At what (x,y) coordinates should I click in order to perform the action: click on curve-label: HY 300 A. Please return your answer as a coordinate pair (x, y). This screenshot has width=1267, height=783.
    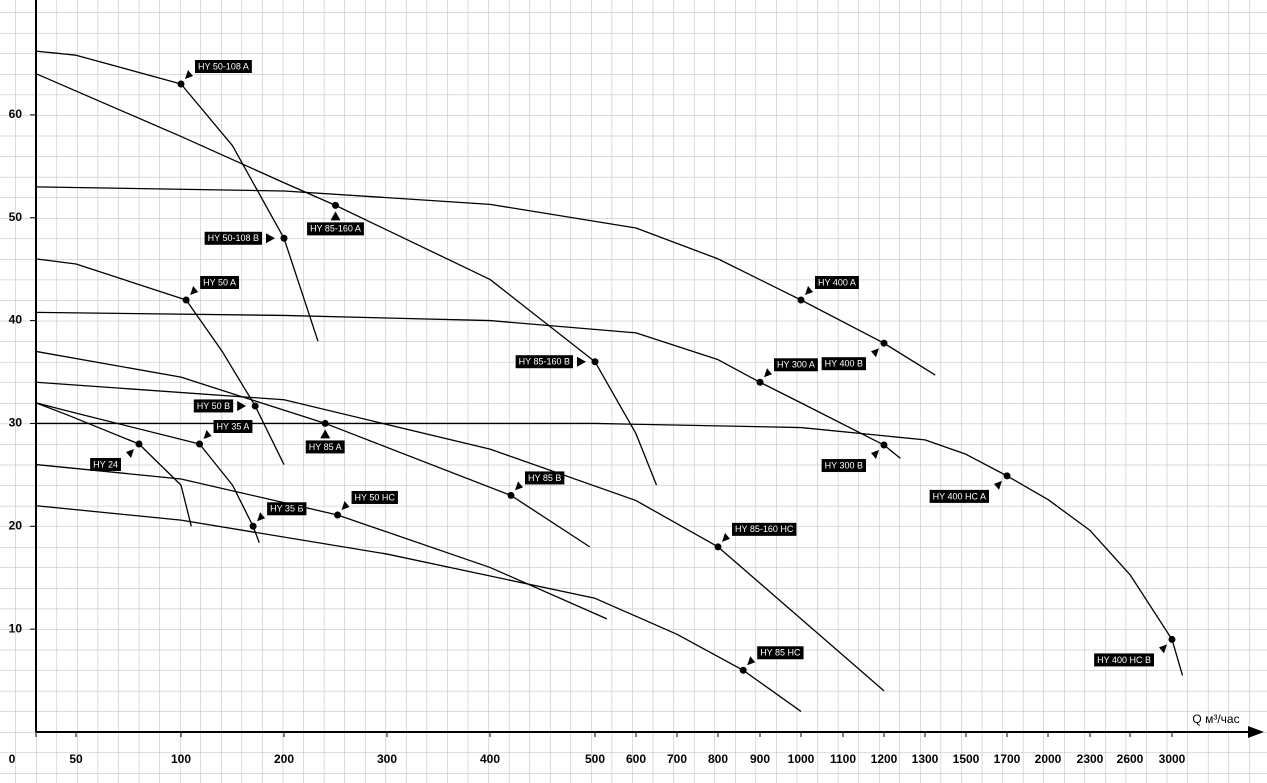
    Looking at the image, I should click on (796, 365).